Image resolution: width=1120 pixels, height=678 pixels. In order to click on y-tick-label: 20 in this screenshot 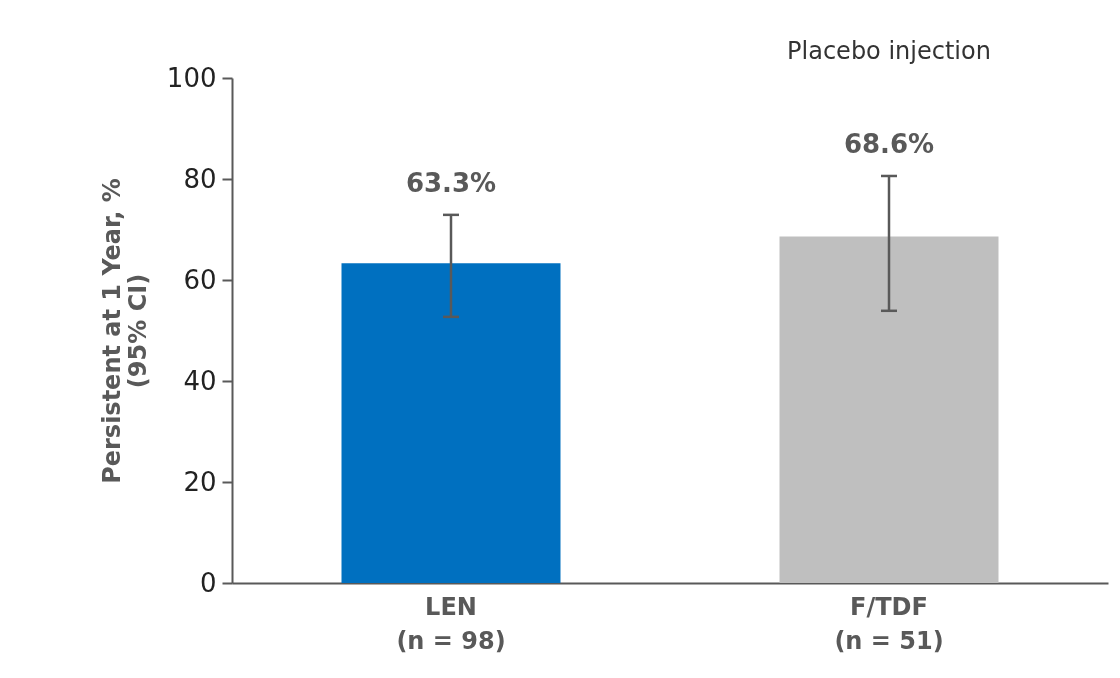, I will do `click(200, 481)`.